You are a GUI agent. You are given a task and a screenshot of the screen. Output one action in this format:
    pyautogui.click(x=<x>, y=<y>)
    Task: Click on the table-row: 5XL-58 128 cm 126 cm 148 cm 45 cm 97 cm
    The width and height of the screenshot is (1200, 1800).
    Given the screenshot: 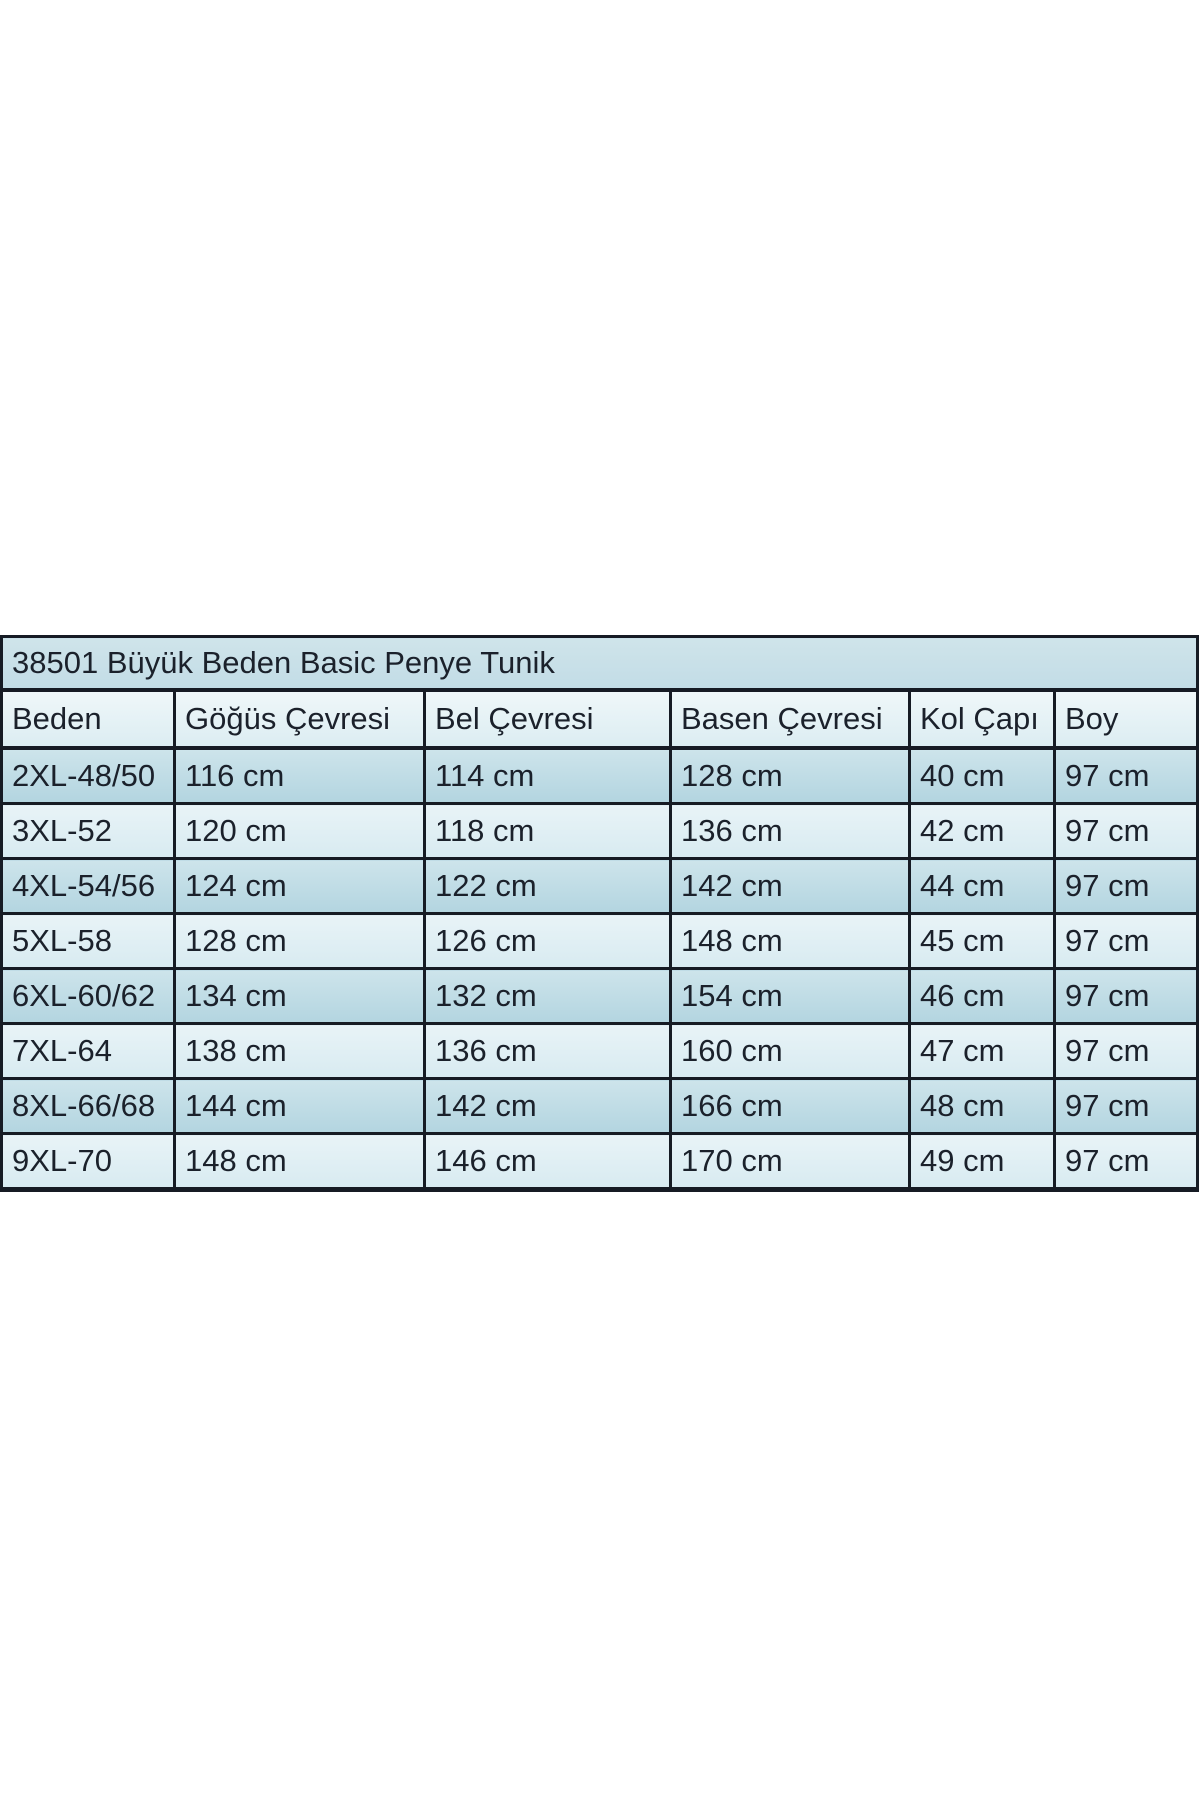 What is the action you would take?
    pyautogui.click(x=600, y=941)
    